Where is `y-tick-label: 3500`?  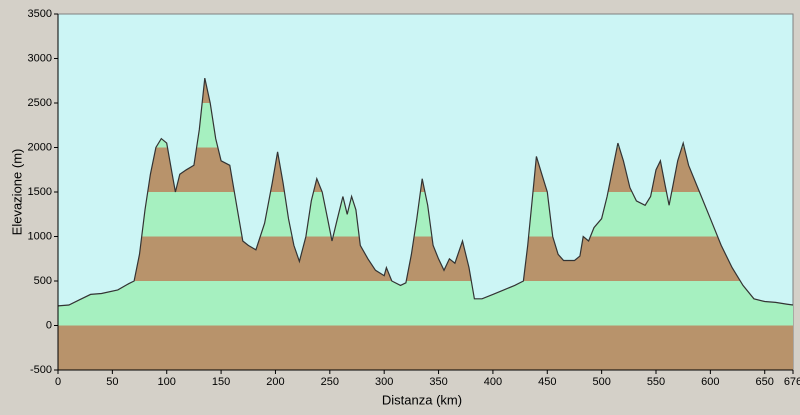
y-tick-label: 3500 is located at coordinates (40, 14).